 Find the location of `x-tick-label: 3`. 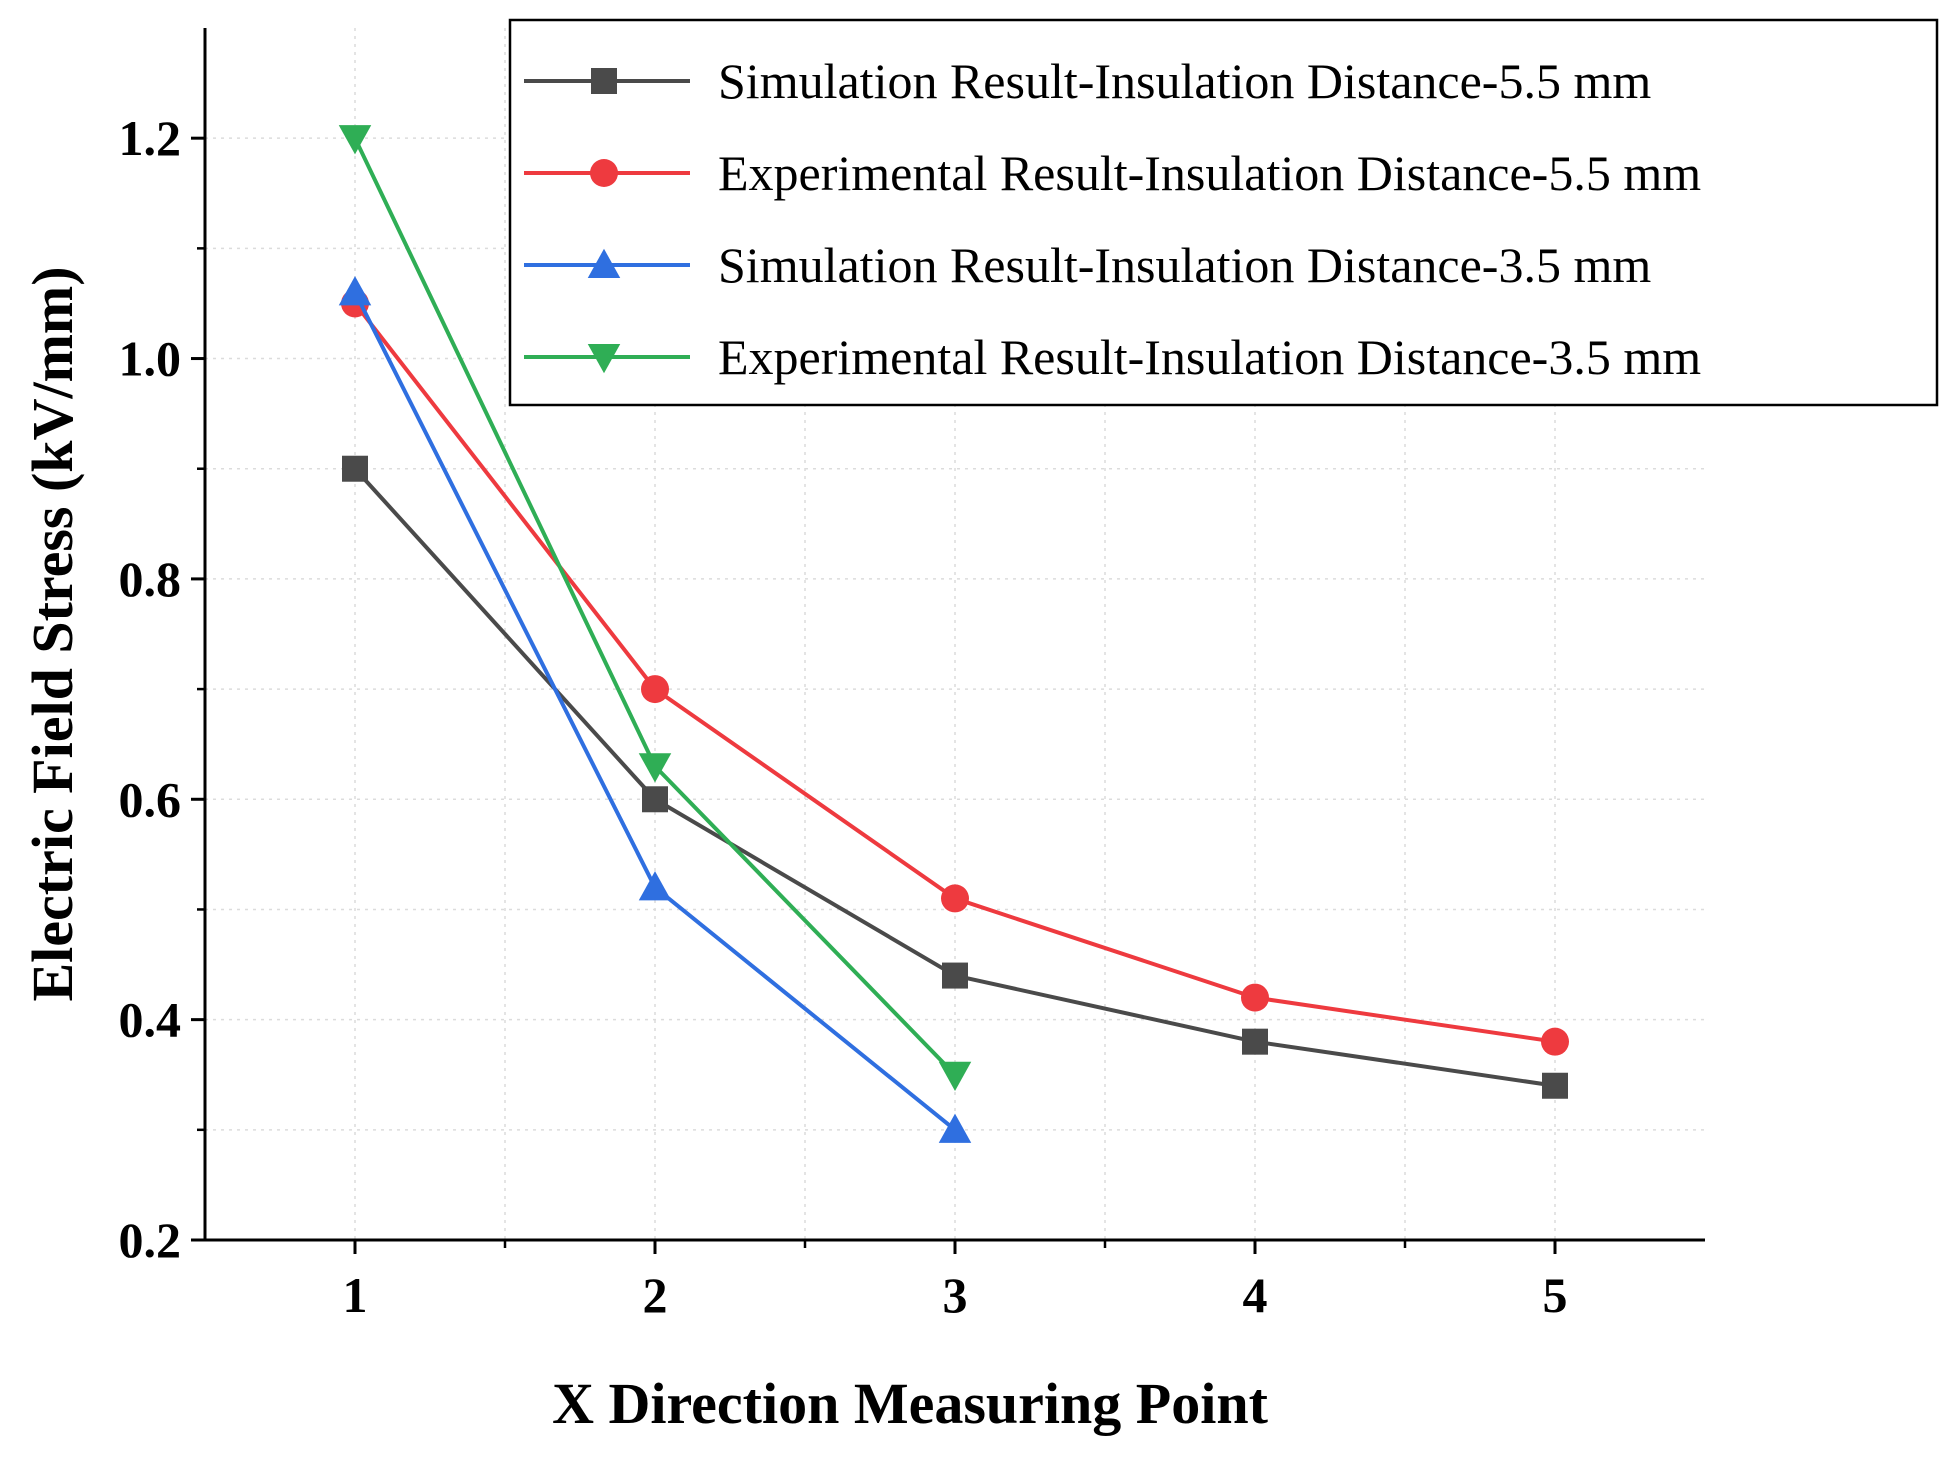

x-tick-label: 3 is located at coordinates (955, 1295).